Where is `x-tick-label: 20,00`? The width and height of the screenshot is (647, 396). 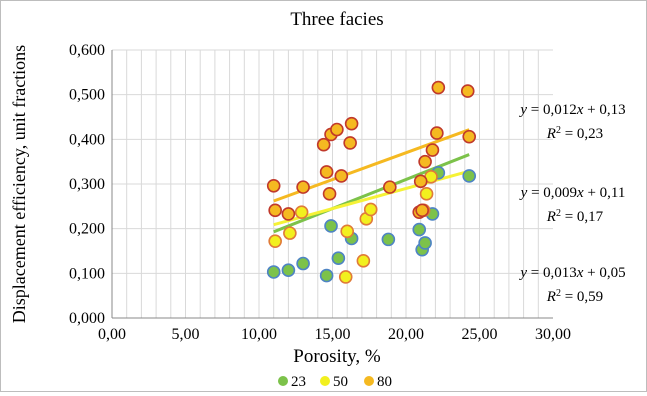 x-tick-label: 20,00 is located at coordinates (406, 334).